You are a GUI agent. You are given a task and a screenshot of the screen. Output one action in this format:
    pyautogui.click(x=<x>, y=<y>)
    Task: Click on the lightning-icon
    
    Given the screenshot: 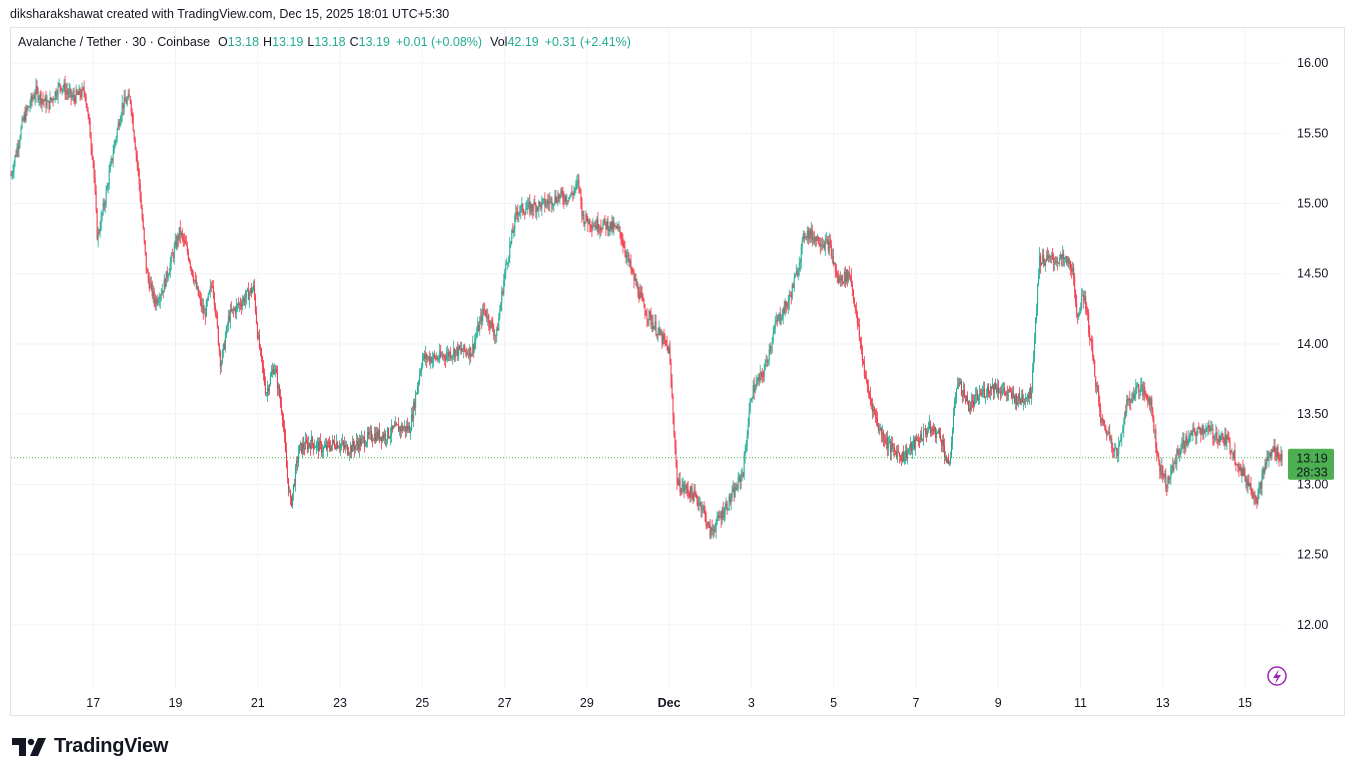 What is the action you would take?
    pyautogui.click(x=1277, y=676)
    